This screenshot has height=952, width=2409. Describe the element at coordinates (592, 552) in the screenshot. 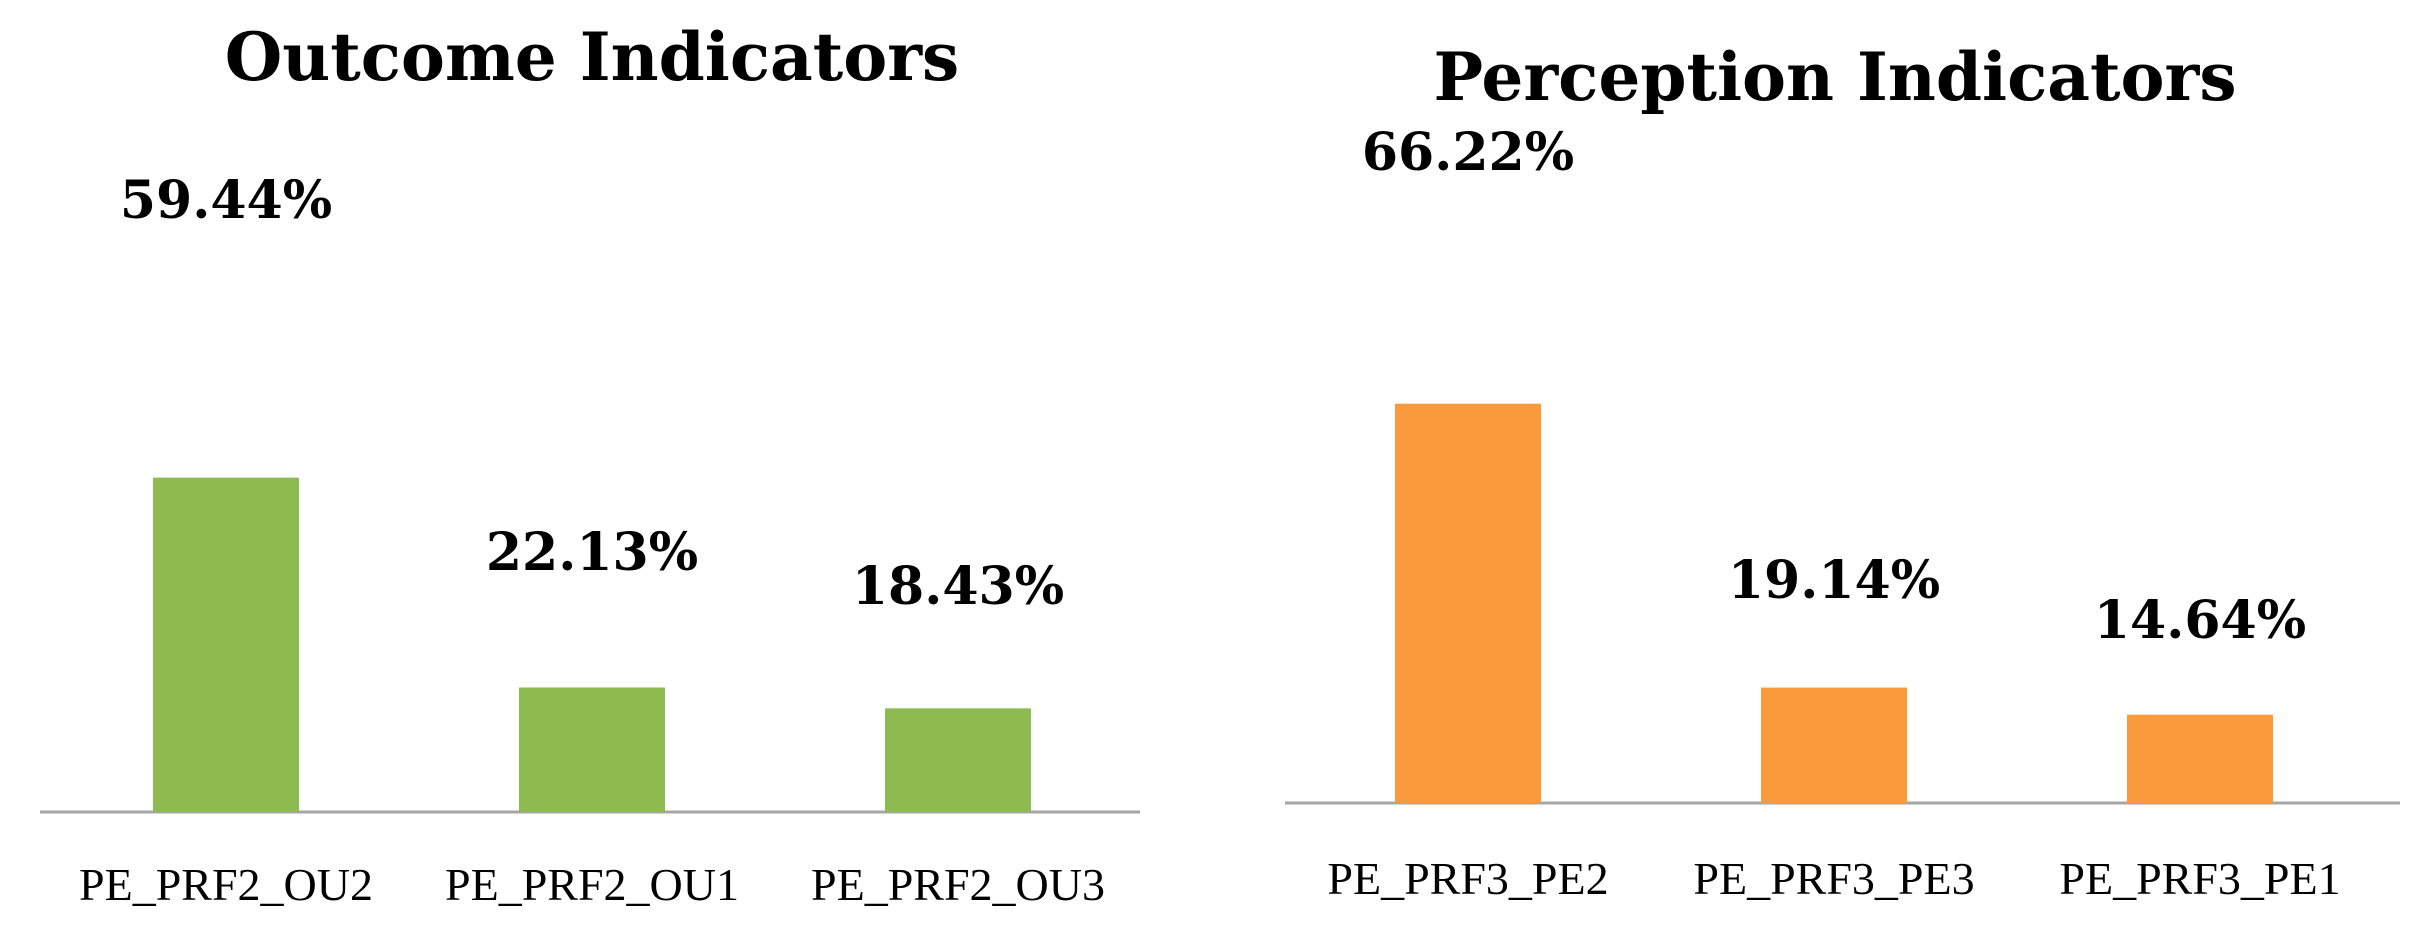

I see `outcome-data-label-2: 22.13%` at that location.